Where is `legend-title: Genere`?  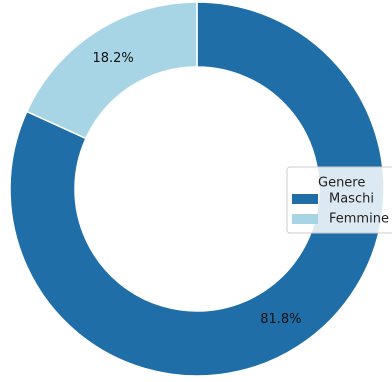
legend-title: Genere is located at coordinates (341, 183).